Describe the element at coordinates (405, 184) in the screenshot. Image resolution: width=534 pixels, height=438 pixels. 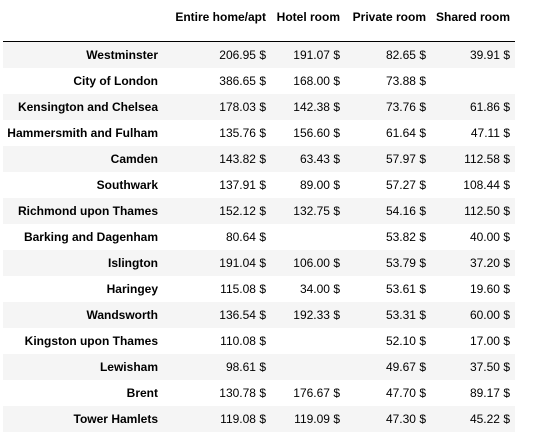
I see `cell-private-room: 57.27 $` at that location.